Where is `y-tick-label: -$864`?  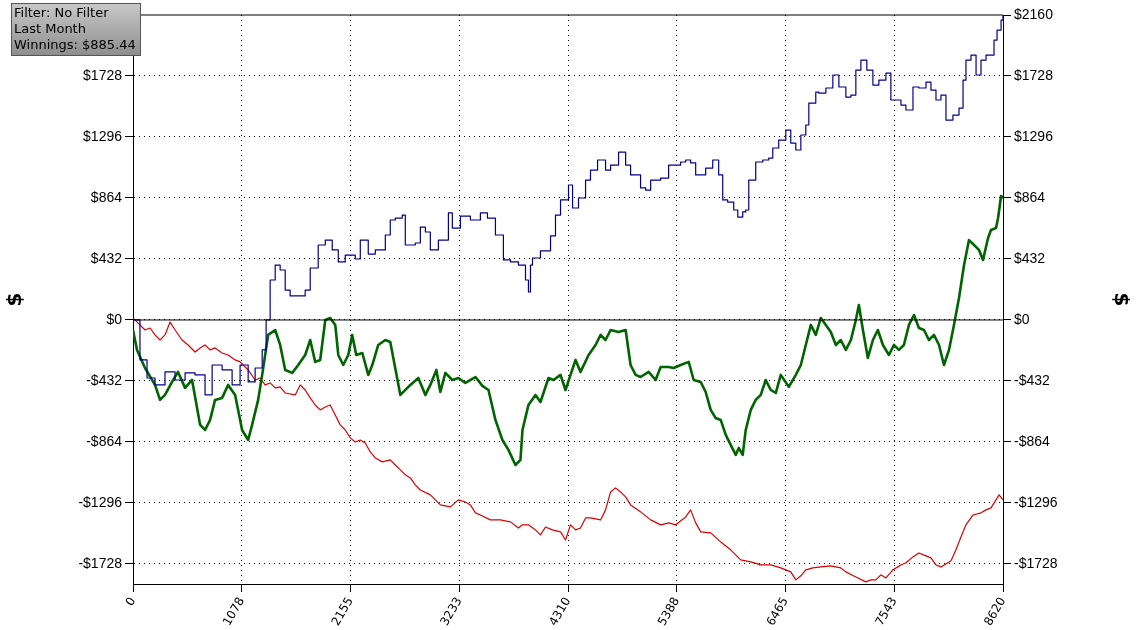
y-tick-label: -$864 is located at coordinates (104, 440).